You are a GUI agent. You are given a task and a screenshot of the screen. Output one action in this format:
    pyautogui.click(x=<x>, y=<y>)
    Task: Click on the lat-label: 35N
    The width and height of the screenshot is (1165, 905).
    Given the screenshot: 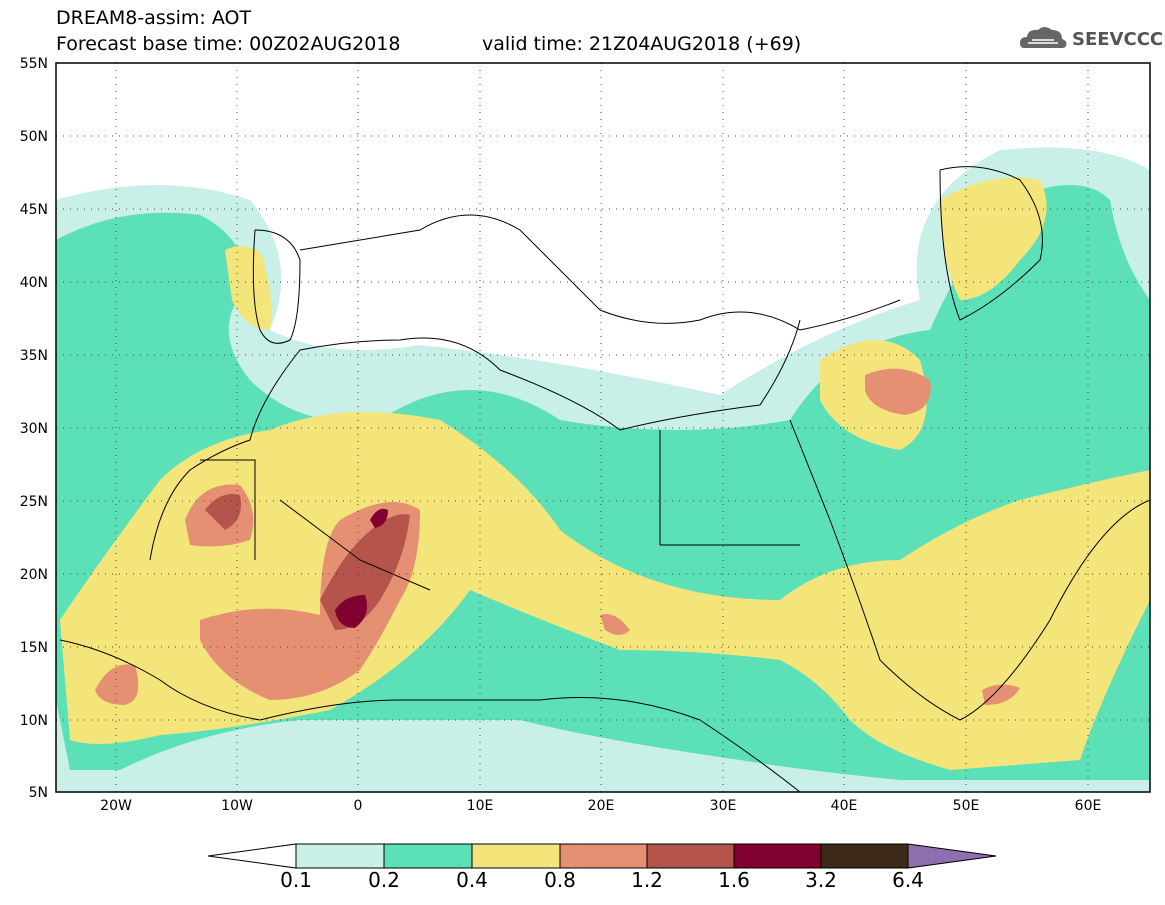 What is the action you would take?
    pyautogui.click(x=33, y=356)
    